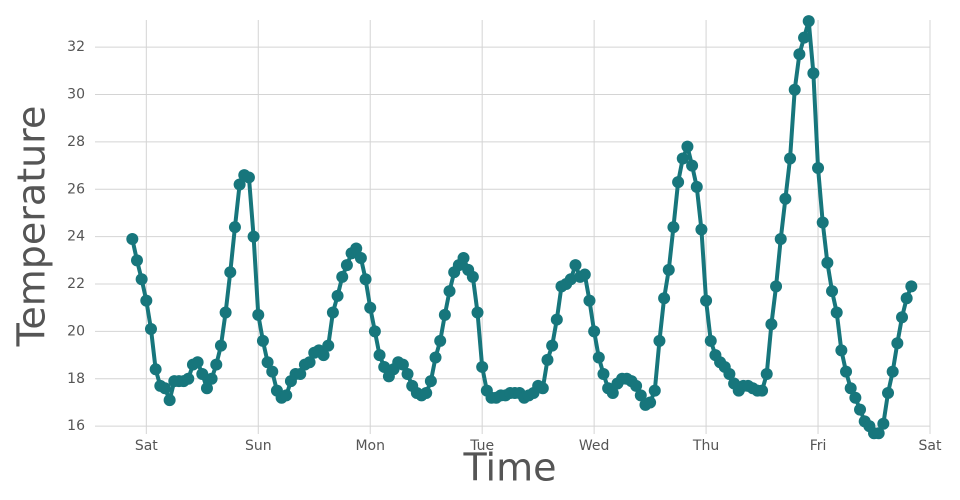 The width and height of the screenshot is (960, 500). I want to click on y-tick-label: 16, so click(76, 426).